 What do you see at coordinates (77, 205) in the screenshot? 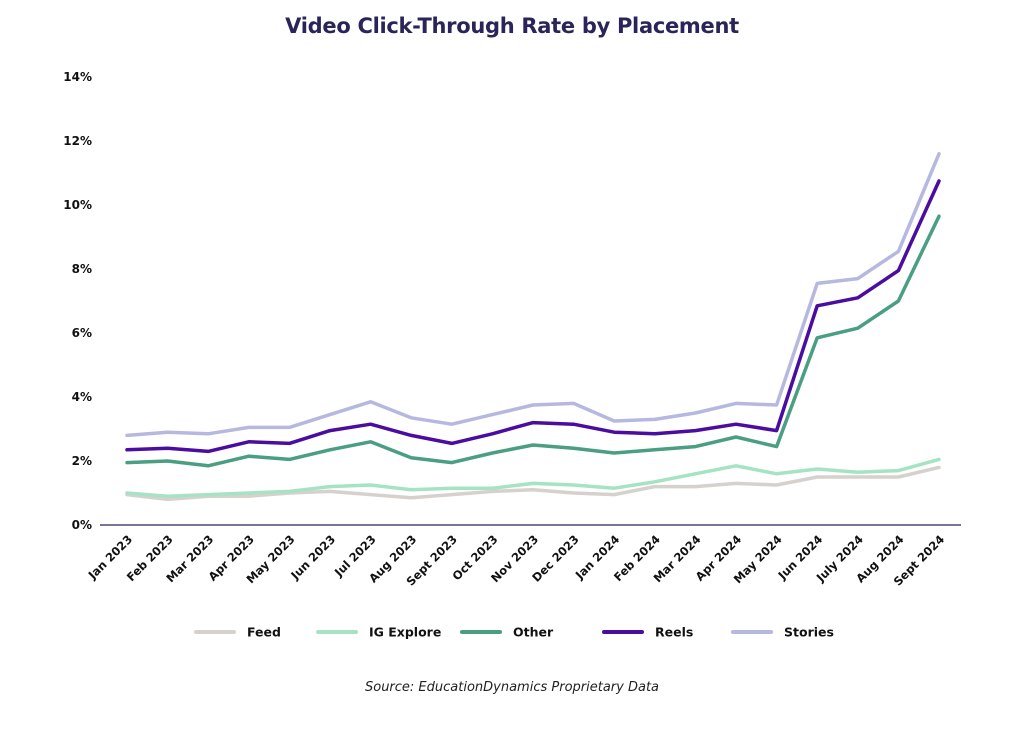
I see `y-tick-label: 10%` at bounding box center [77, 205].